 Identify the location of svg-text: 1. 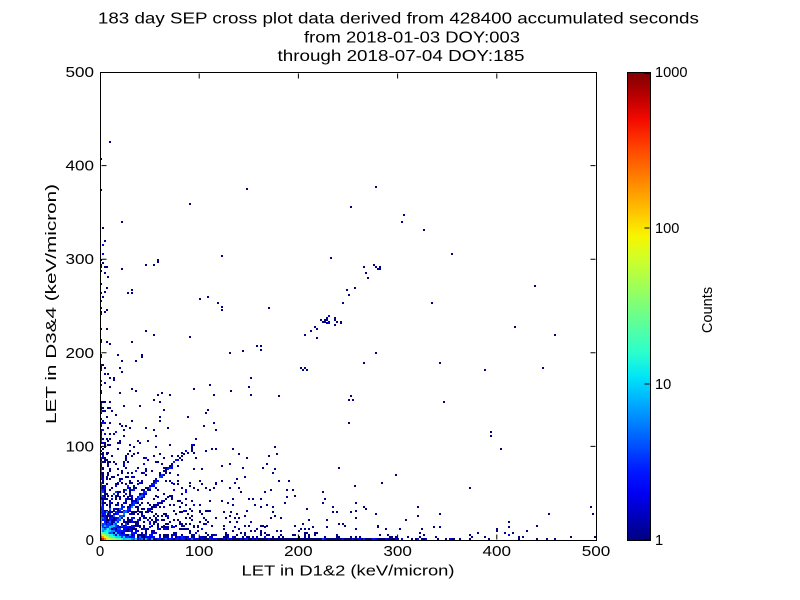
(659, 541).